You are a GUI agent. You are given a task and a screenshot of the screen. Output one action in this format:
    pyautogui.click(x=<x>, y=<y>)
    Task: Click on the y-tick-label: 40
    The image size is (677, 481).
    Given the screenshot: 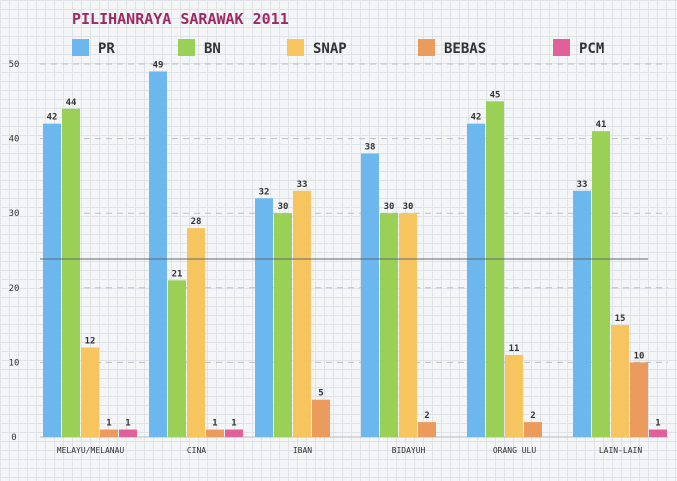 What is the action you would take?
    pyautogui.click(x=14, y=140)
    